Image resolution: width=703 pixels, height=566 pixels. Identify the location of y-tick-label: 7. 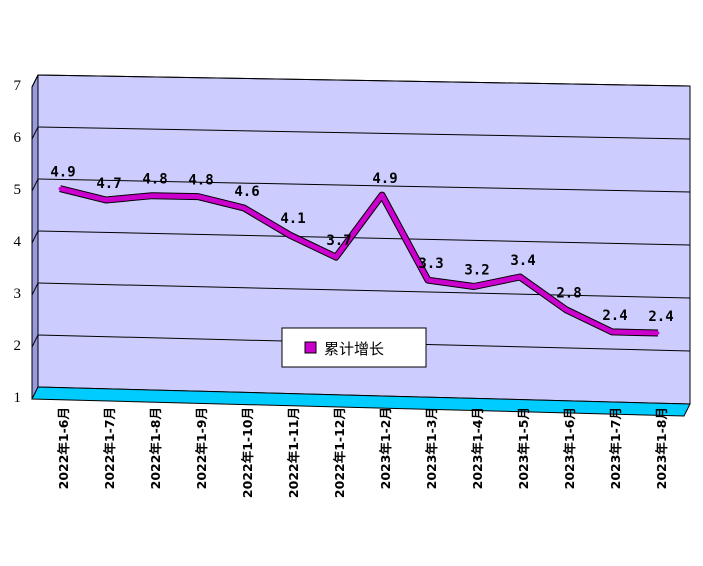
(18, 86).